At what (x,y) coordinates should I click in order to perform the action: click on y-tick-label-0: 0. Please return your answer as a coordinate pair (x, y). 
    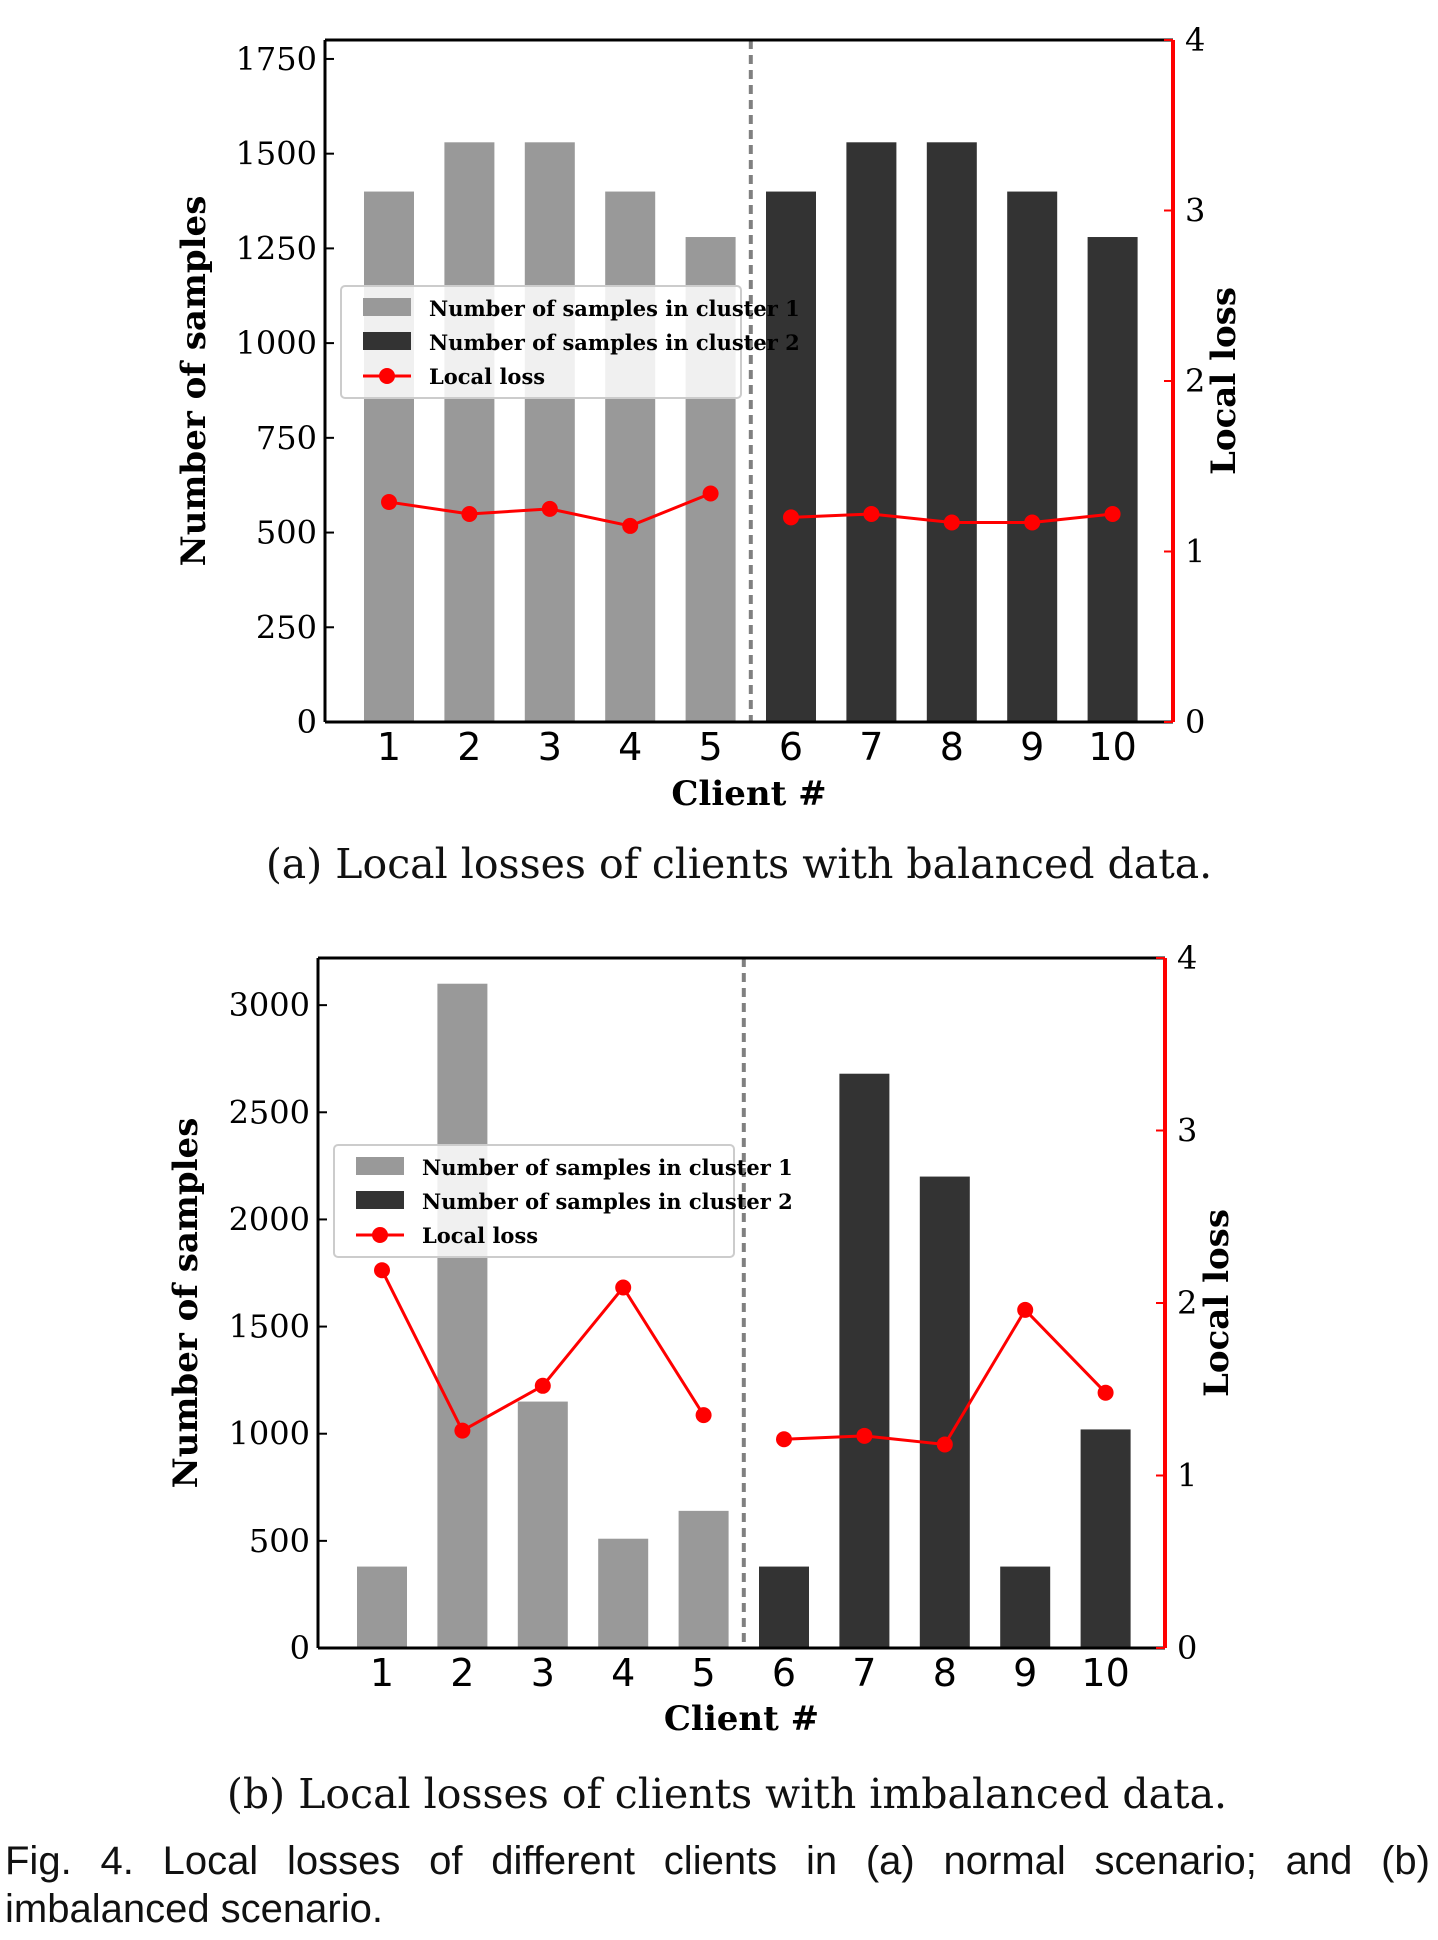
    Looking at the image, I should click on (307, 722).